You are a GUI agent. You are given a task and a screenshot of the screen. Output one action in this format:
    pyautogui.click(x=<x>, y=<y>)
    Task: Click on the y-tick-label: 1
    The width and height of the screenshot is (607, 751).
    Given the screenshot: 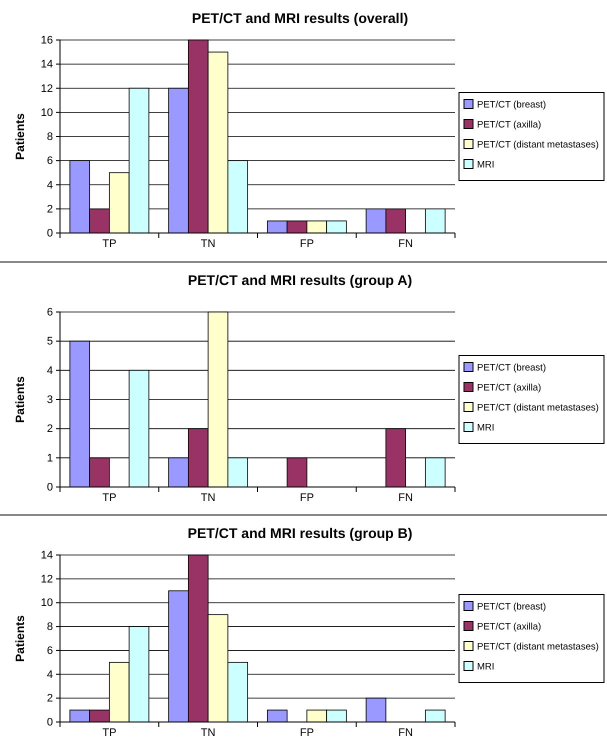 What is the action you would take?
    pyautogui.click(x=49, y=458)
    